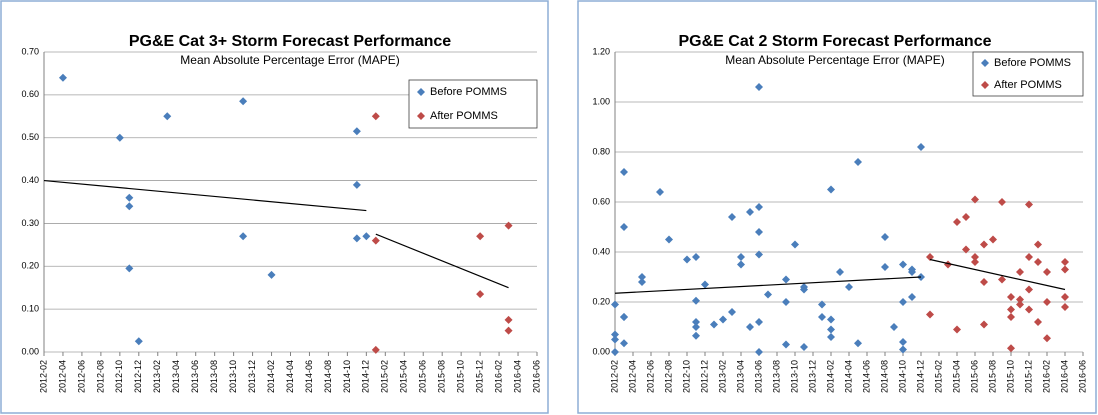  What do you see at coordinates (722, 376) in the screenshot?
I see `x-tick-label: 2013-02` at bounding box center [722, 376].